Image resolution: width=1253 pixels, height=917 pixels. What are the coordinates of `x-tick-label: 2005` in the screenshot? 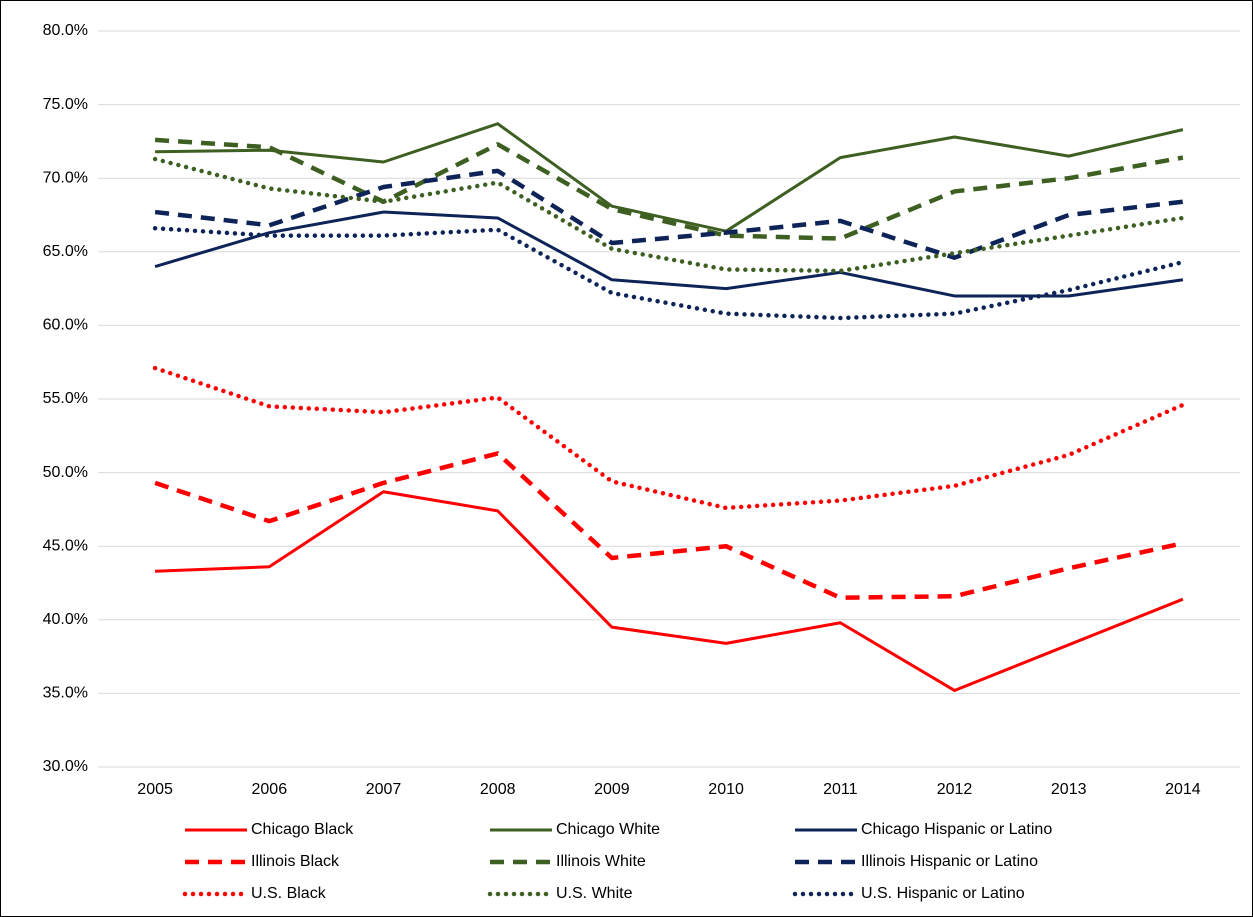 It's located at (155, 789).